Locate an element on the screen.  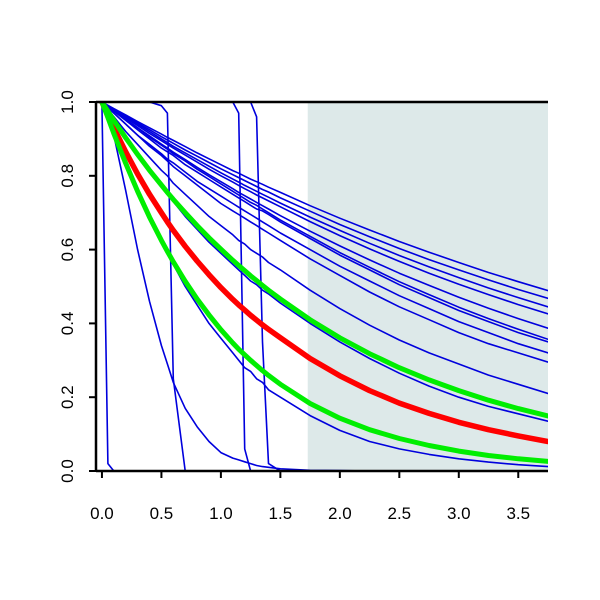
y-tick-label: 0.6 is located at coordinates (67, 250).